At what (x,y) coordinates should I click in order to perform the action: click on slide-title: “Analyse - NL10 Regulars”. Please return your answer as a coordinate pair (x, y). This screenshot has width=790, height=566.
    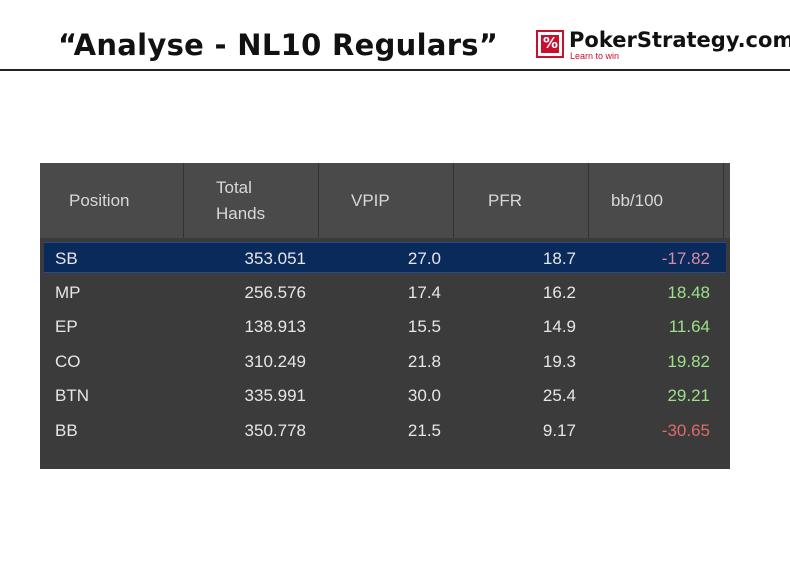
    Looking at the image, I should click on (278, 45).